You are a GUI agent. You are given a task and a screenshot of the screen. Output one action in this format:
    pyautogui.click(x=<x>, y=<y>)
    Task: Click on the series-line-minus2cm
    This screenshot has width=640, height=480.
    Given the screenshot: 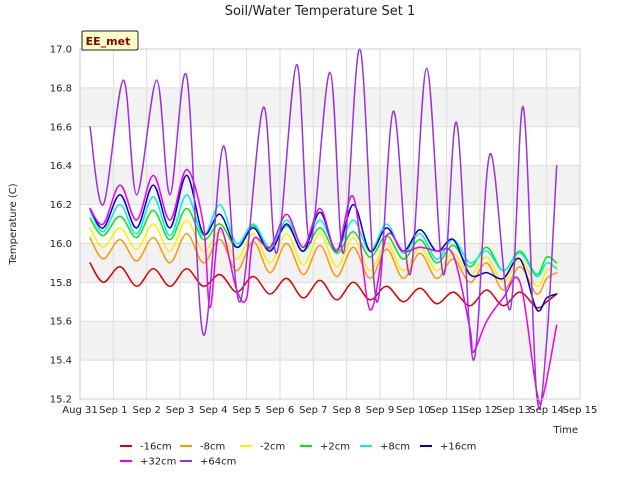 What is the action you would take?
    pyautogui.click(x=323, y=253)
    